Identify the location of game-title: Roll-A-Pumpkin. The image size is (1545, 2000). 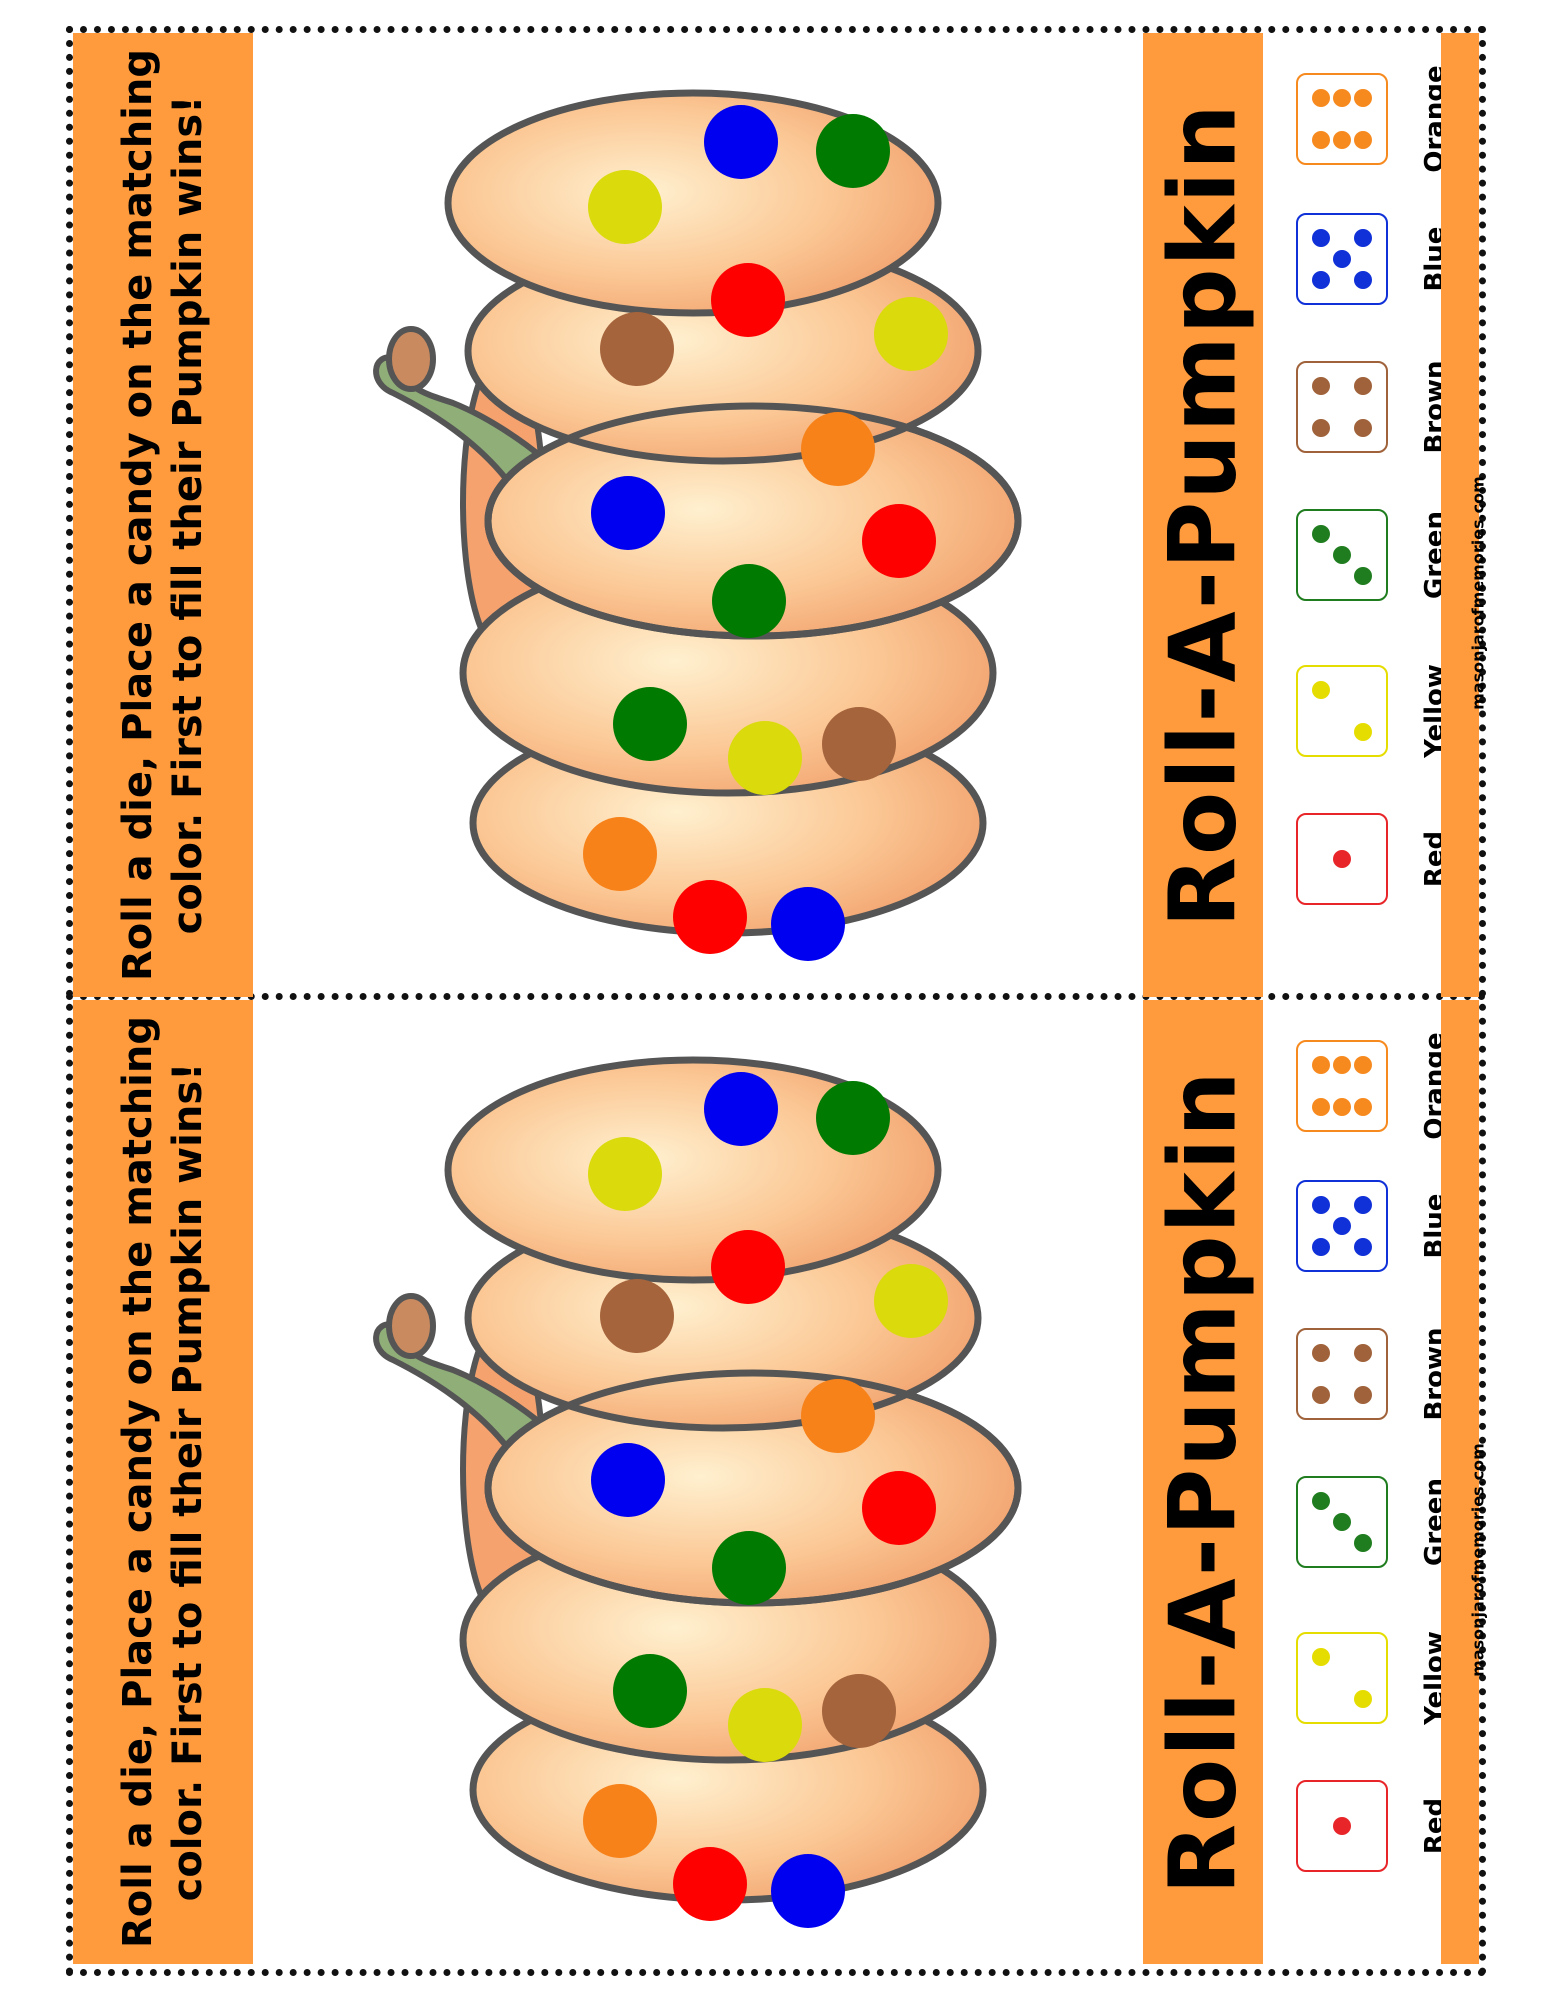
(1203, 1482).